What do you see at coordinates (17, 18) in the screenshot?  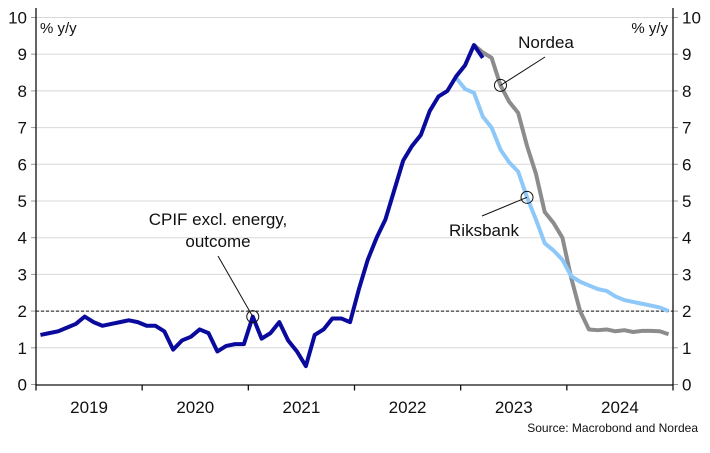 I see `y-tick-label-left: 10` at bounding box center [17, 18].